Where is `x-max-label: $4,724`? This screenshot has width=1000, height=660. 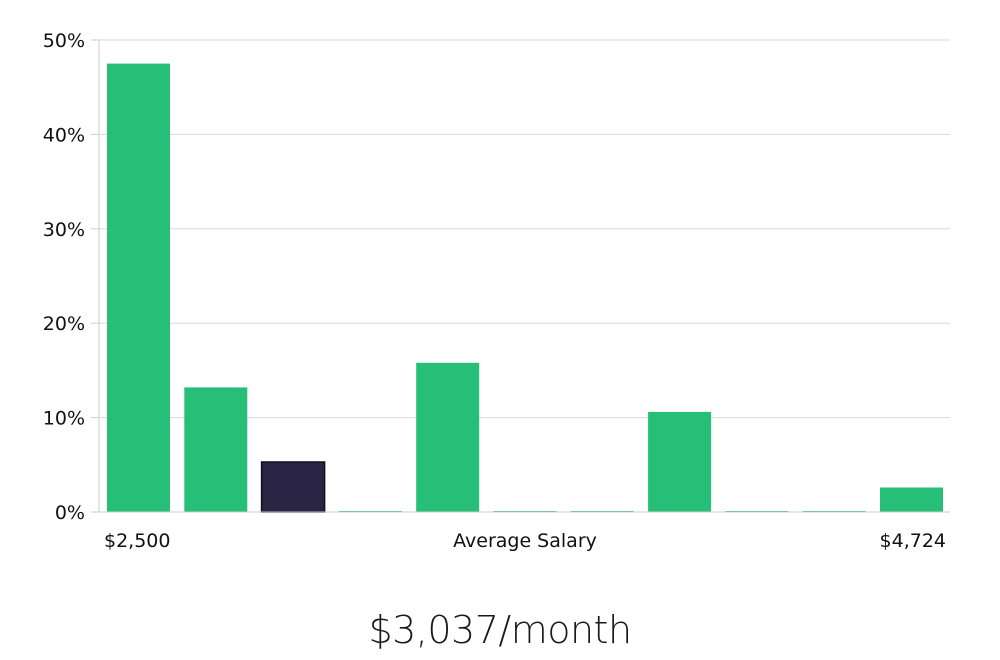 x-max-label: $4,724 is located at coordinates (913, 541).